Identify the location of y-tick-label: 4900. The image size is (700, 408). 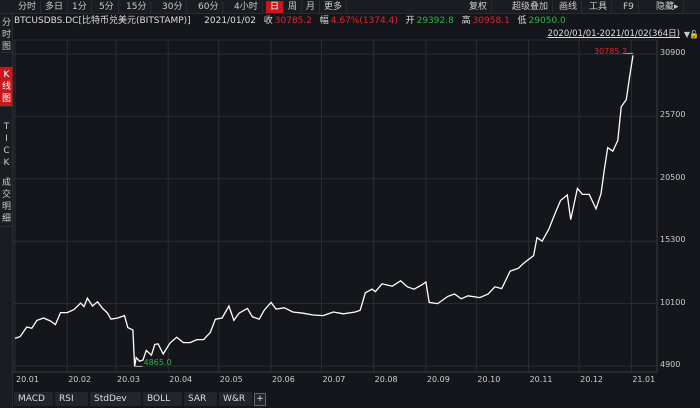
(670, 364).